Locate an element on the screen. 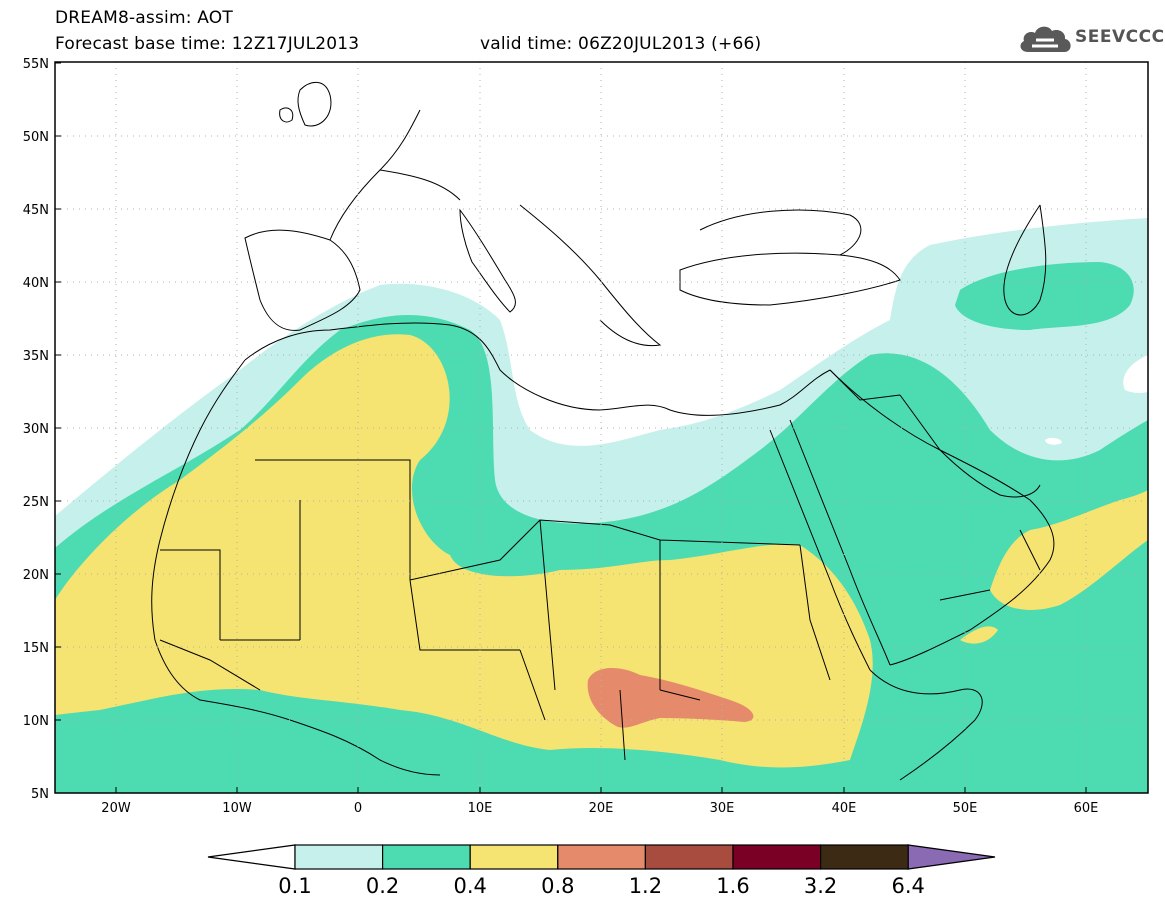  map-title: DREAM8-assim: AOT is located at coordinates (144, 18).